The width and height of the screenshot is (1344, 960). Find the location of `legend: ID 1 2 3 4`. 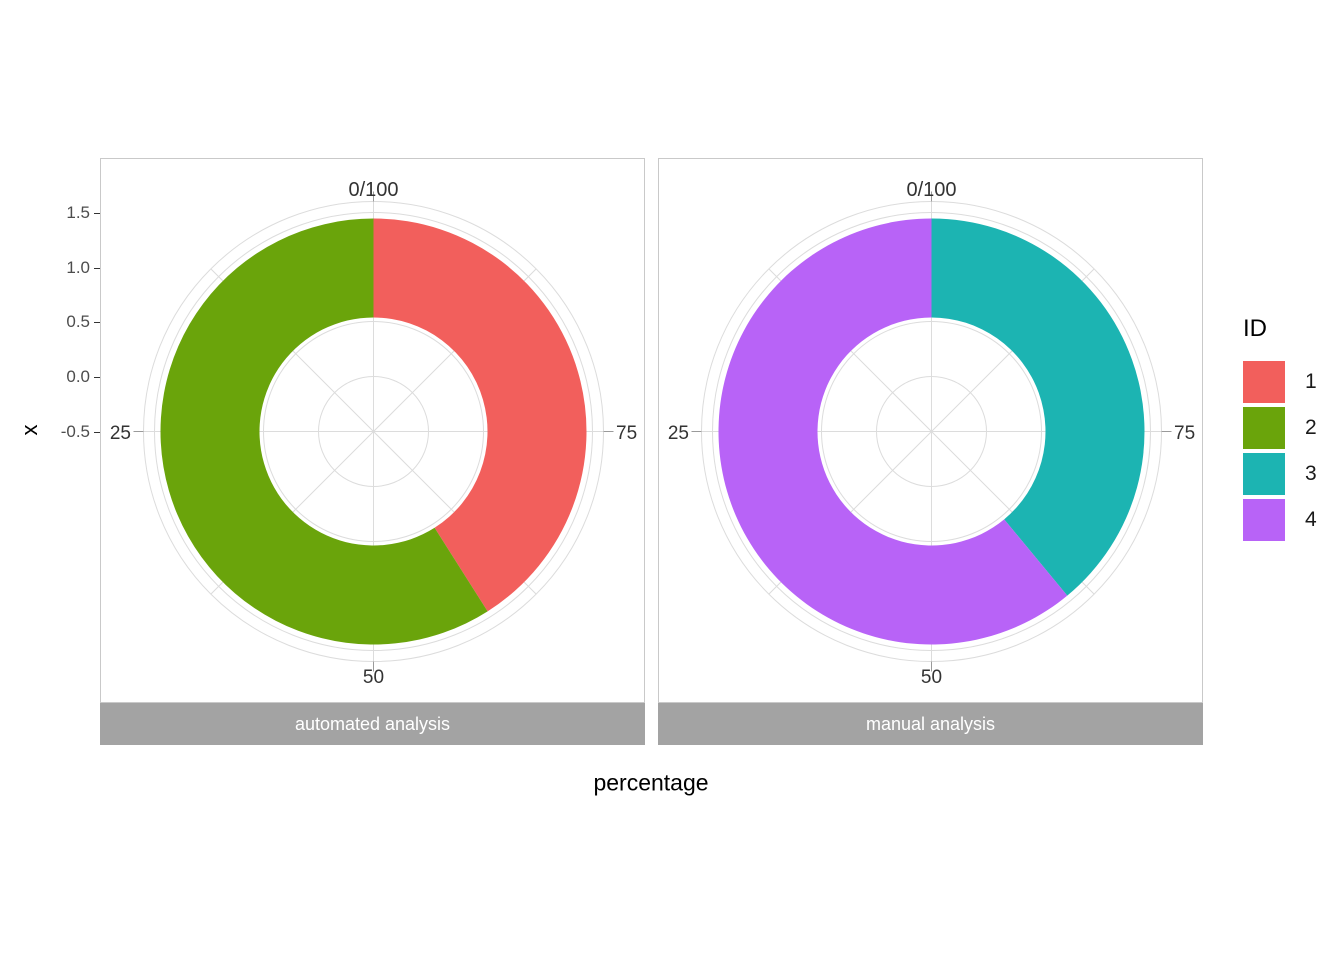

legend: ID 1 2 3 4 is located at coordinates (1280, 430).